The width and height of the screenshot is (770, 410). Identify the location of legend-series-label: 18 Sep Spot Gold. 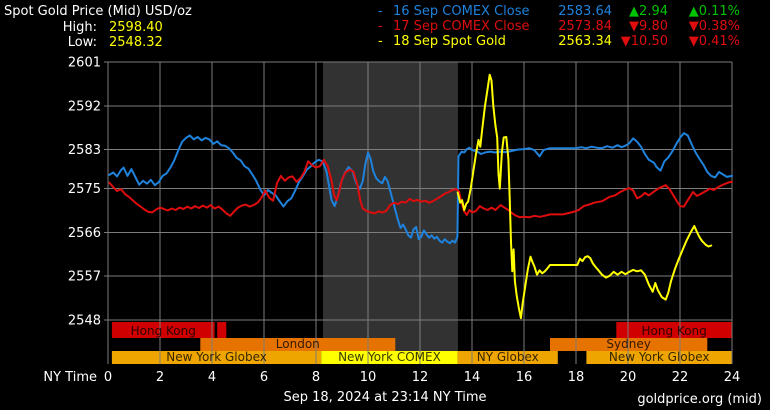
(449, 41).